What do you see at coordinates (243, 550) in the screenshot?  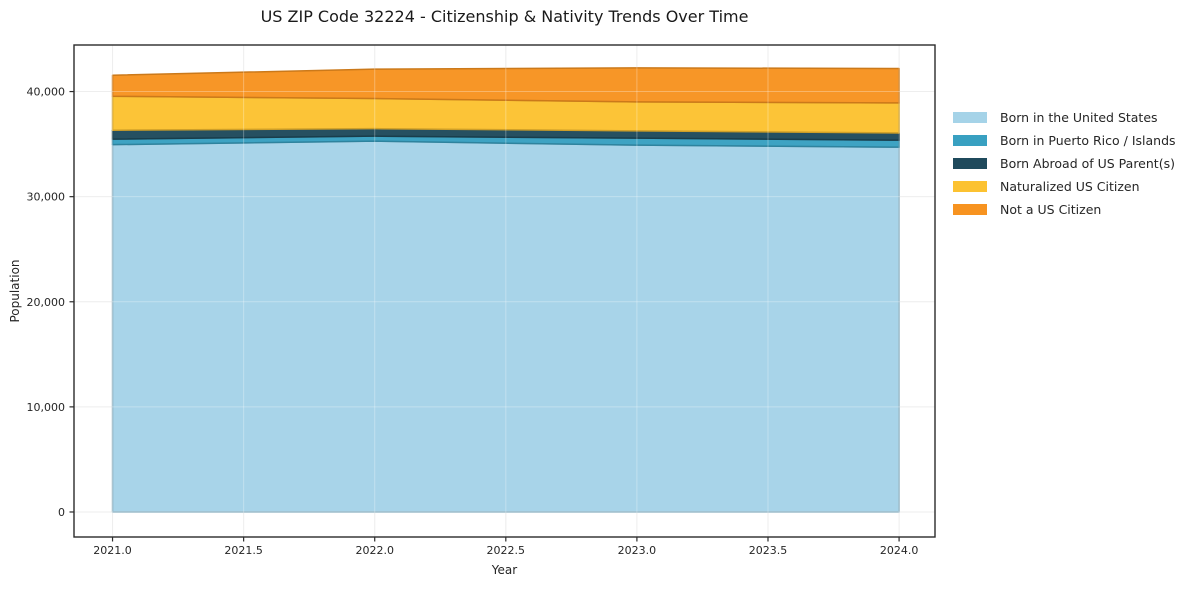 I see `x-tick-label: 2021.5` at bounding box center [243, 550].